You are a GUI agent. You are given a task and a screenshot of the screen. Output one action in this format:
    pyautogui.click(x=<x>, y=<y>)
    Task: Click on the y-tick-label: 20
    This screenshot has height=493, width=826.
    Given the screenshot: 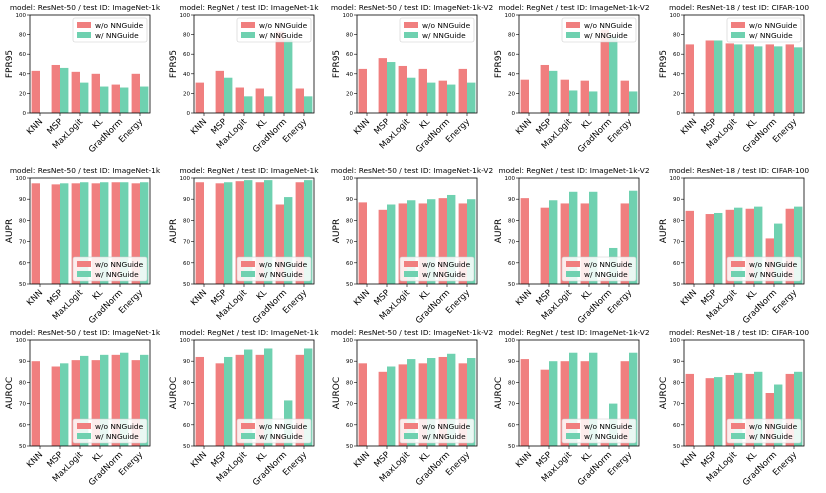 What is the action you would take?
    pyautogui.click(x=511, y=94)
    